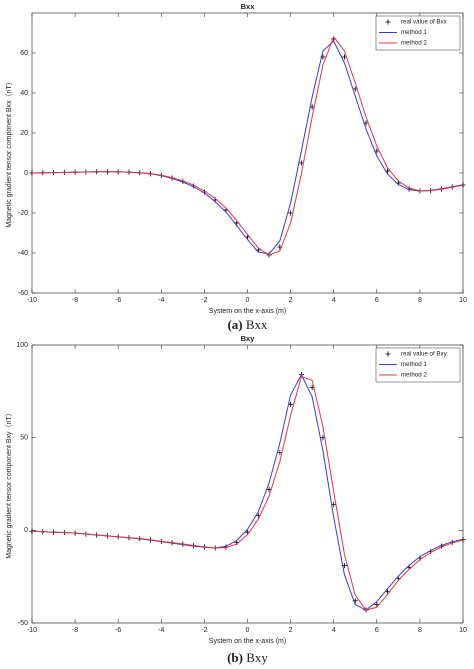 The image size is (474, 669). I want to click on caption-text: Bxy, so click(257, 657).